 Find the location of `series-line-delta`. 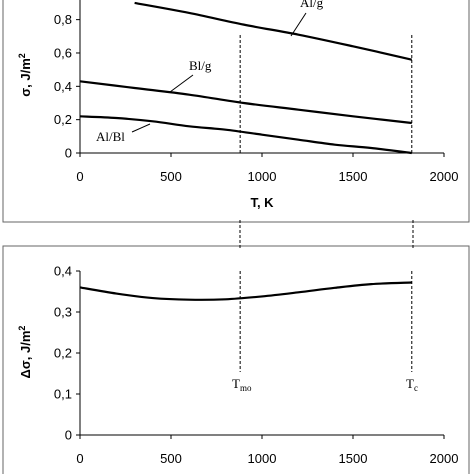

series-line-delta is located at coordinates (245, 291).